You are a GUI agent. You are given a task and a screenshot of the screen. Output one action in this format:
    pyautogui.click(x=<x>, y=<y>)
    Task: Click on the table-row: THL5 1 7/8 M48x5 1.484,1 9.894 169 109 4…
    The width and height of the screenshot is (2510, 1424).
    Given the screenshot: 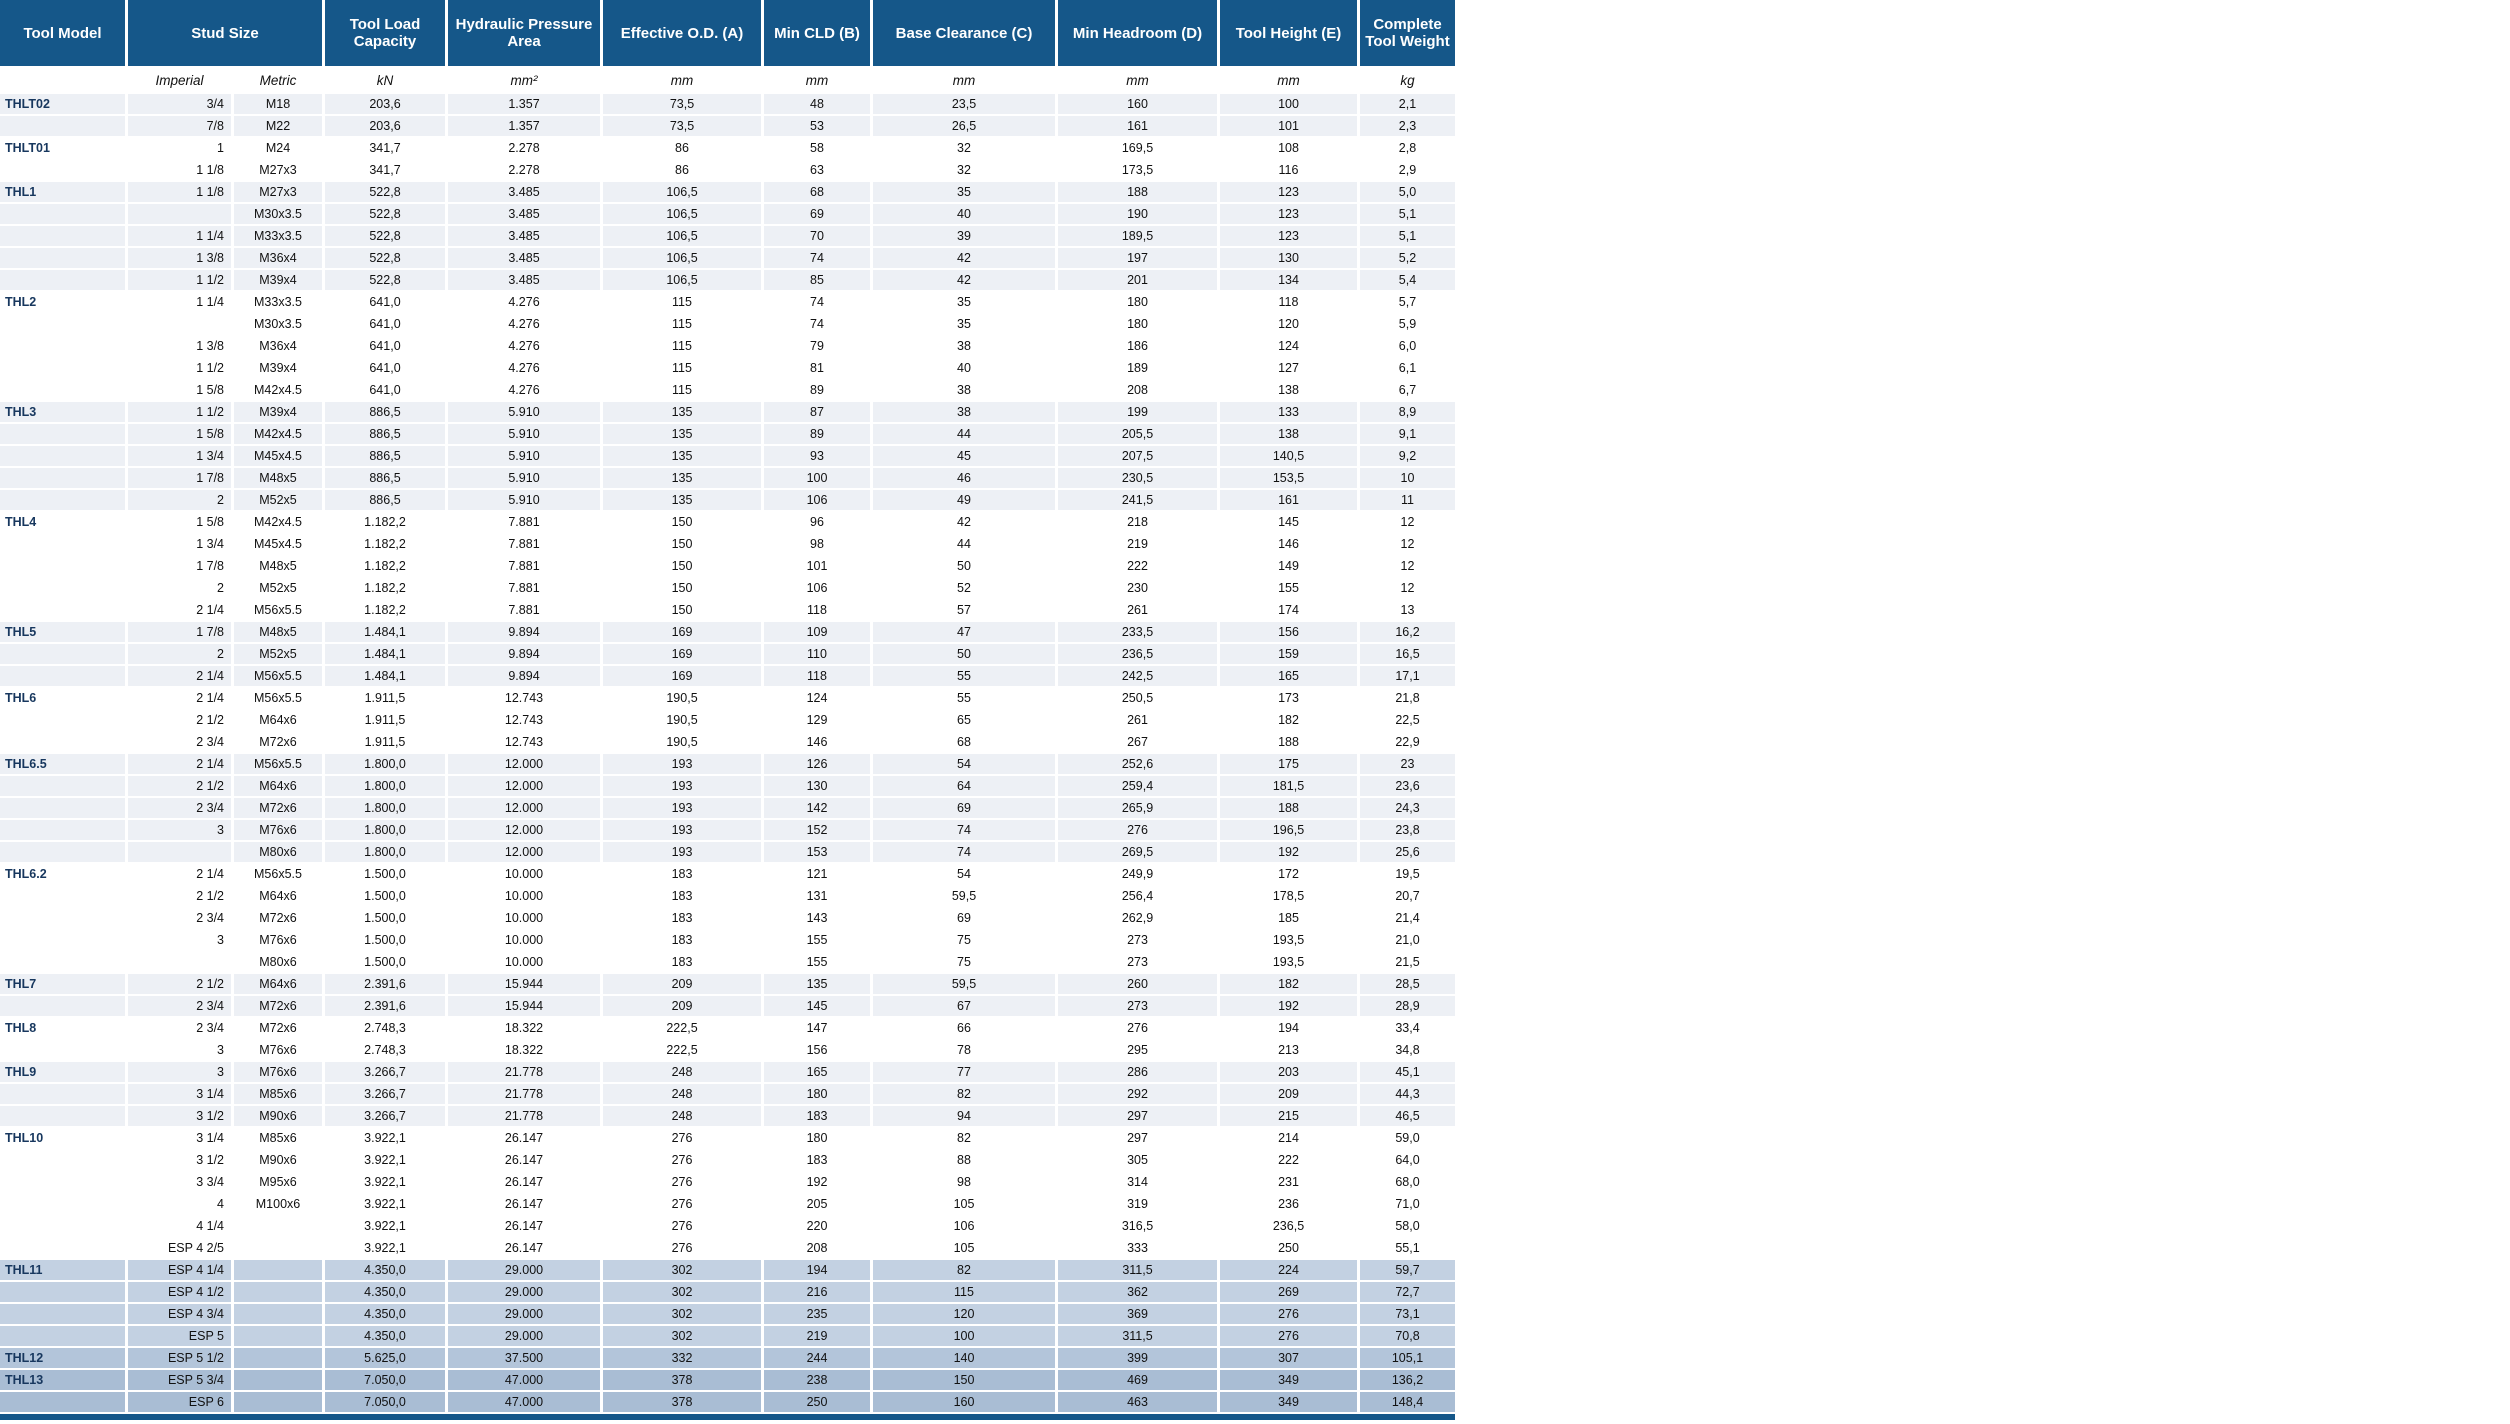 What is the action you would take?
    pyautogui.click(x=727, y=632)
    